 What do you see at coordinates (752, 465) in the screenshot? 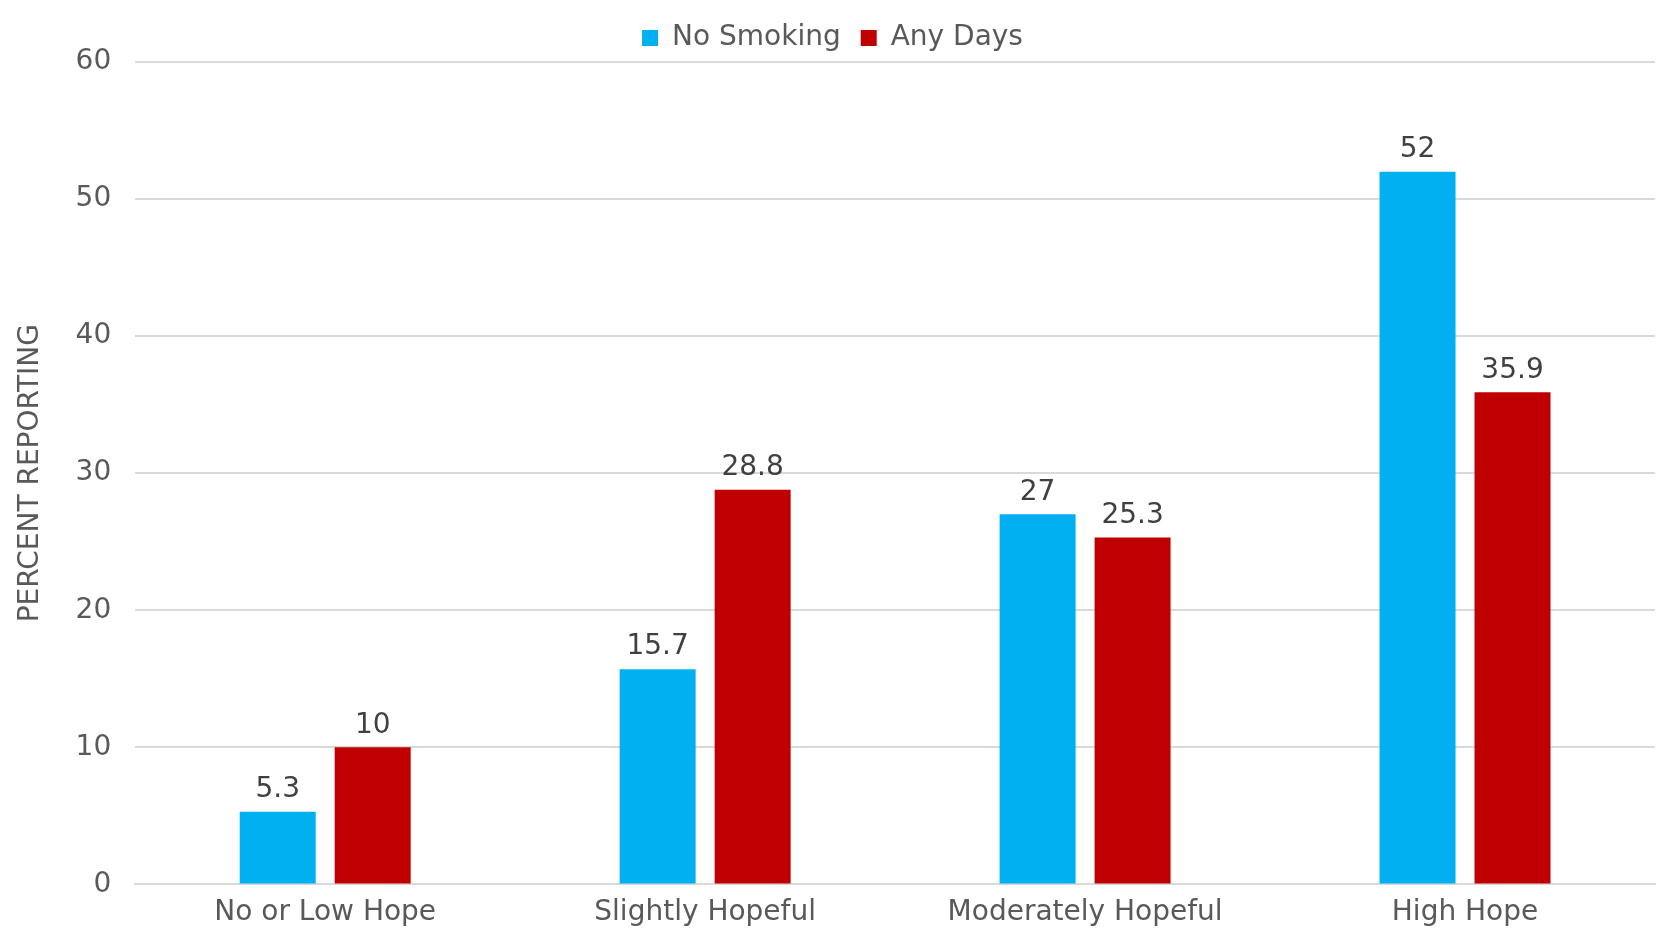
I see `data-label: 28.8` at bounding box center [752, 465].